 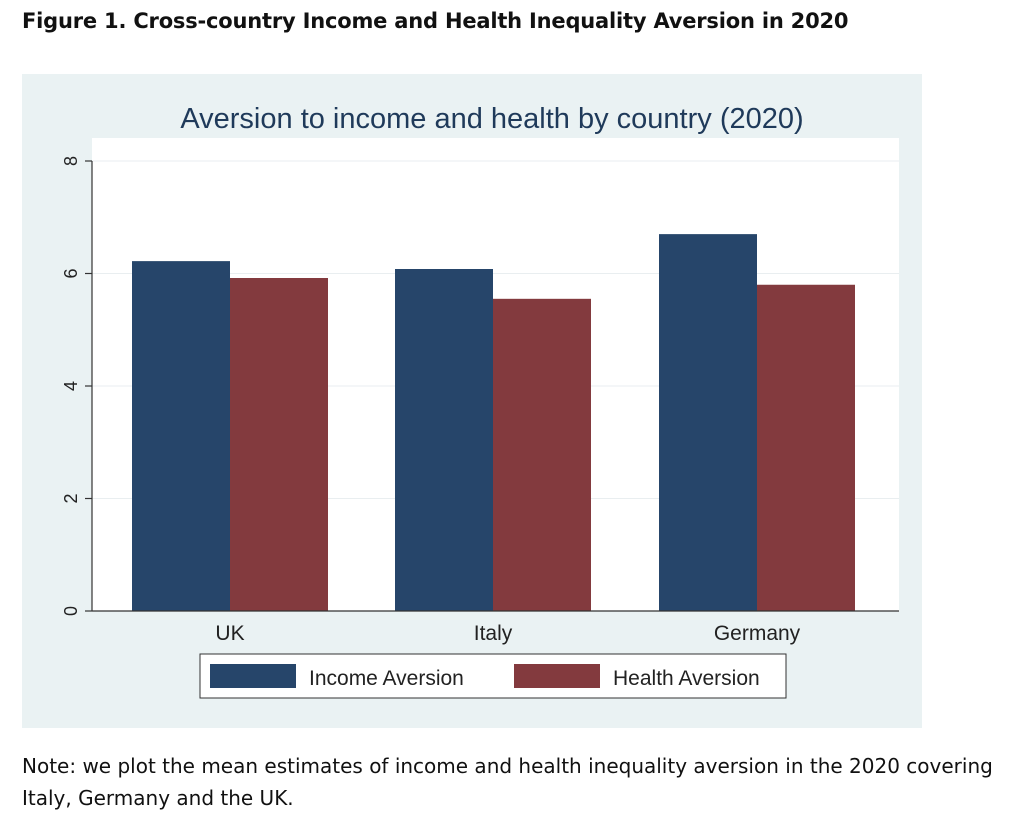 I want to click on bar-income-italy, so click(x=444, y=440).